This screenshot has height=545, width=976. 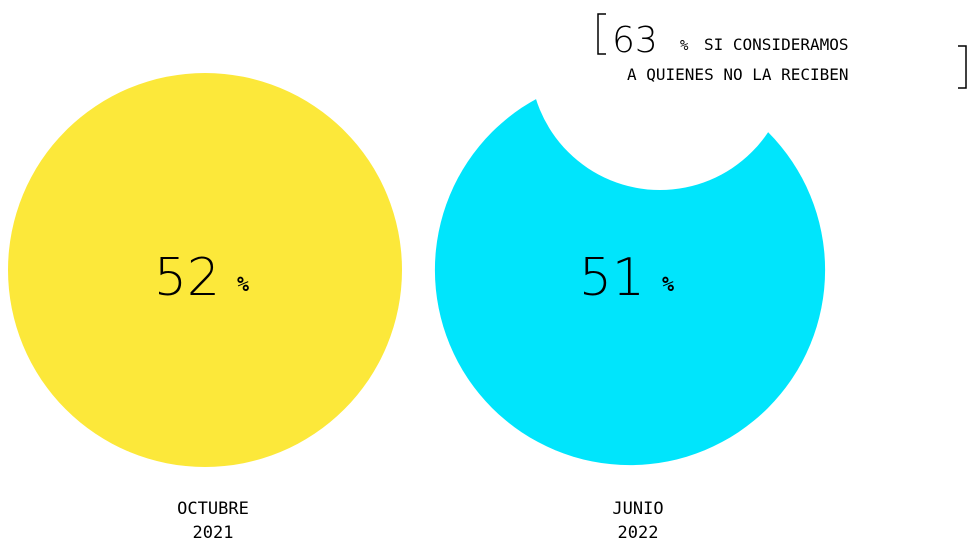 What do you see at coordinates (776, 44) in the screenshot?
I see `annotation-line: SI CONSIDERAMOS` at bounding box center [776, 44].